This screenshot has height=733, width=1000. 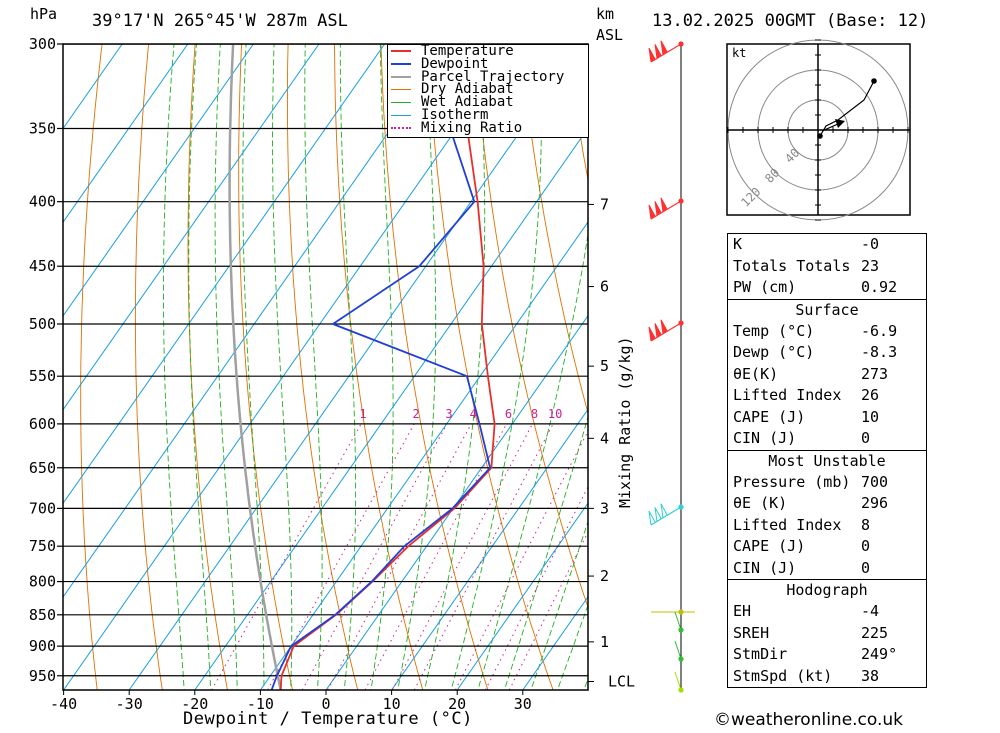 What do you see at coordinates (604, 204) in the screenshot?
I see `height-tick-label: 7` at bounding box center [604, 204].